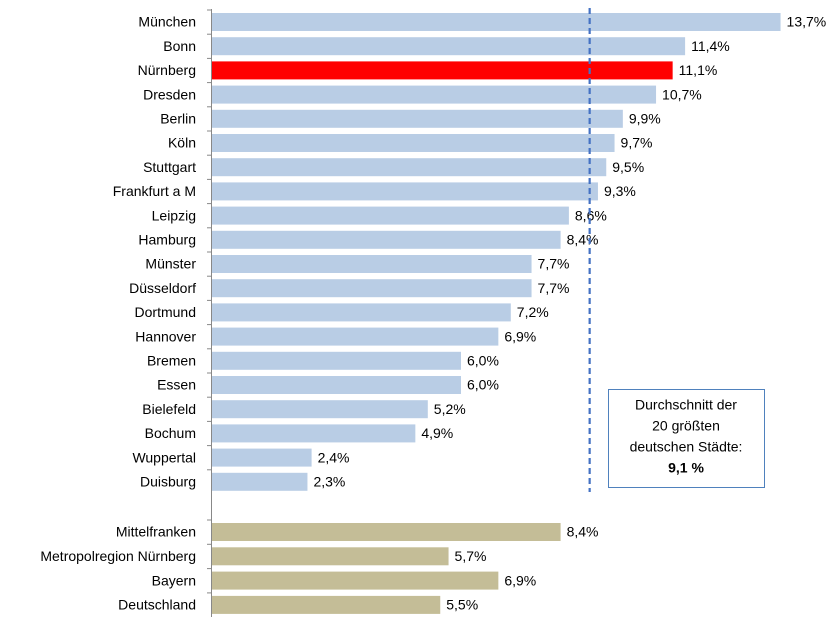 Image resolution: width=836 pixels, height=619 pixels. I want to click on value-label: 10,7%, so click(682, 94).